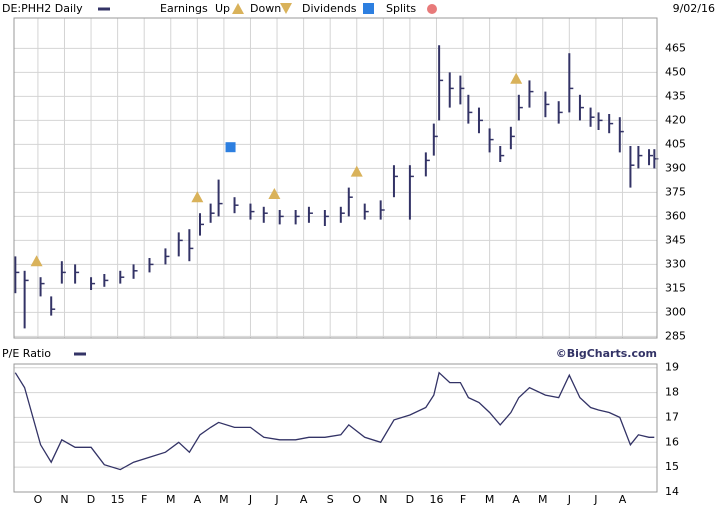  What do you see at coordinates (42, 8) in the screenshot?
I see `symbol: DE:PHH2 Daily` at bounding box center [42, 8].